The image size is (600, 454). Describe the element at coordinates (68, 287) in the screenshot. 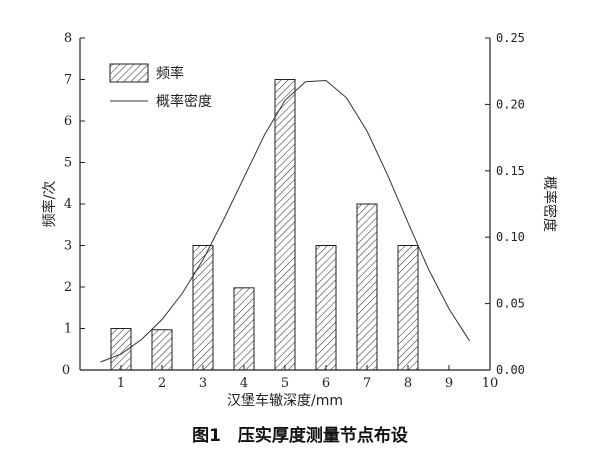

I see `y-tick-label: 2` at that location.